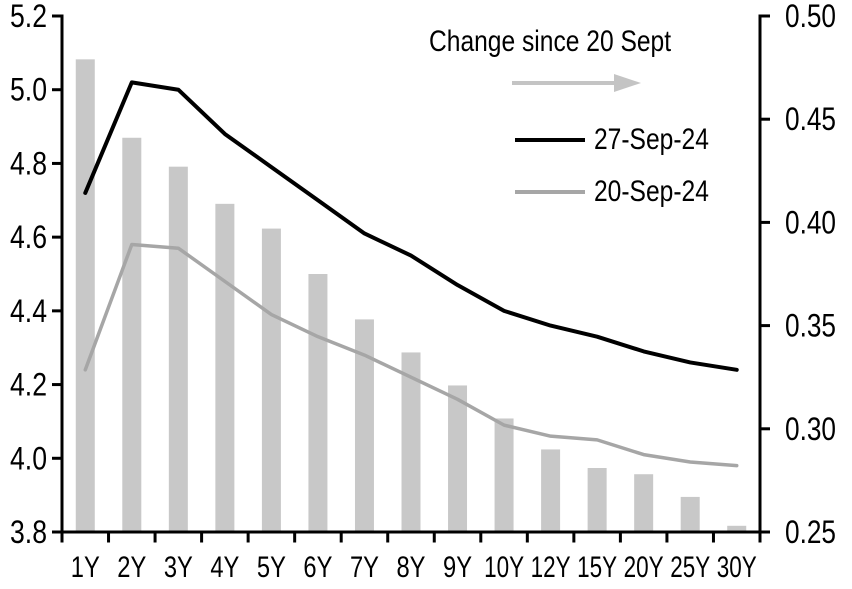 Image resolution: width=852 pixels, height=589 pixels. I want to click on x-axis-tick-label-9Y: 9Y, so click(457, 567).